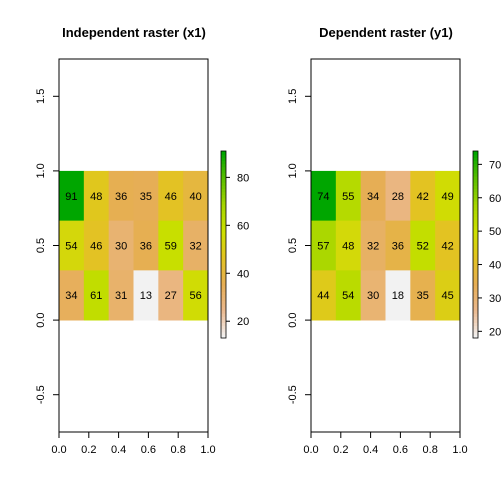 The image size is (504, 504). What do you see at coordinates (495, 232) in the screenshot?
I see `legend-tick-label: 50` at bounding box center [495, 232].